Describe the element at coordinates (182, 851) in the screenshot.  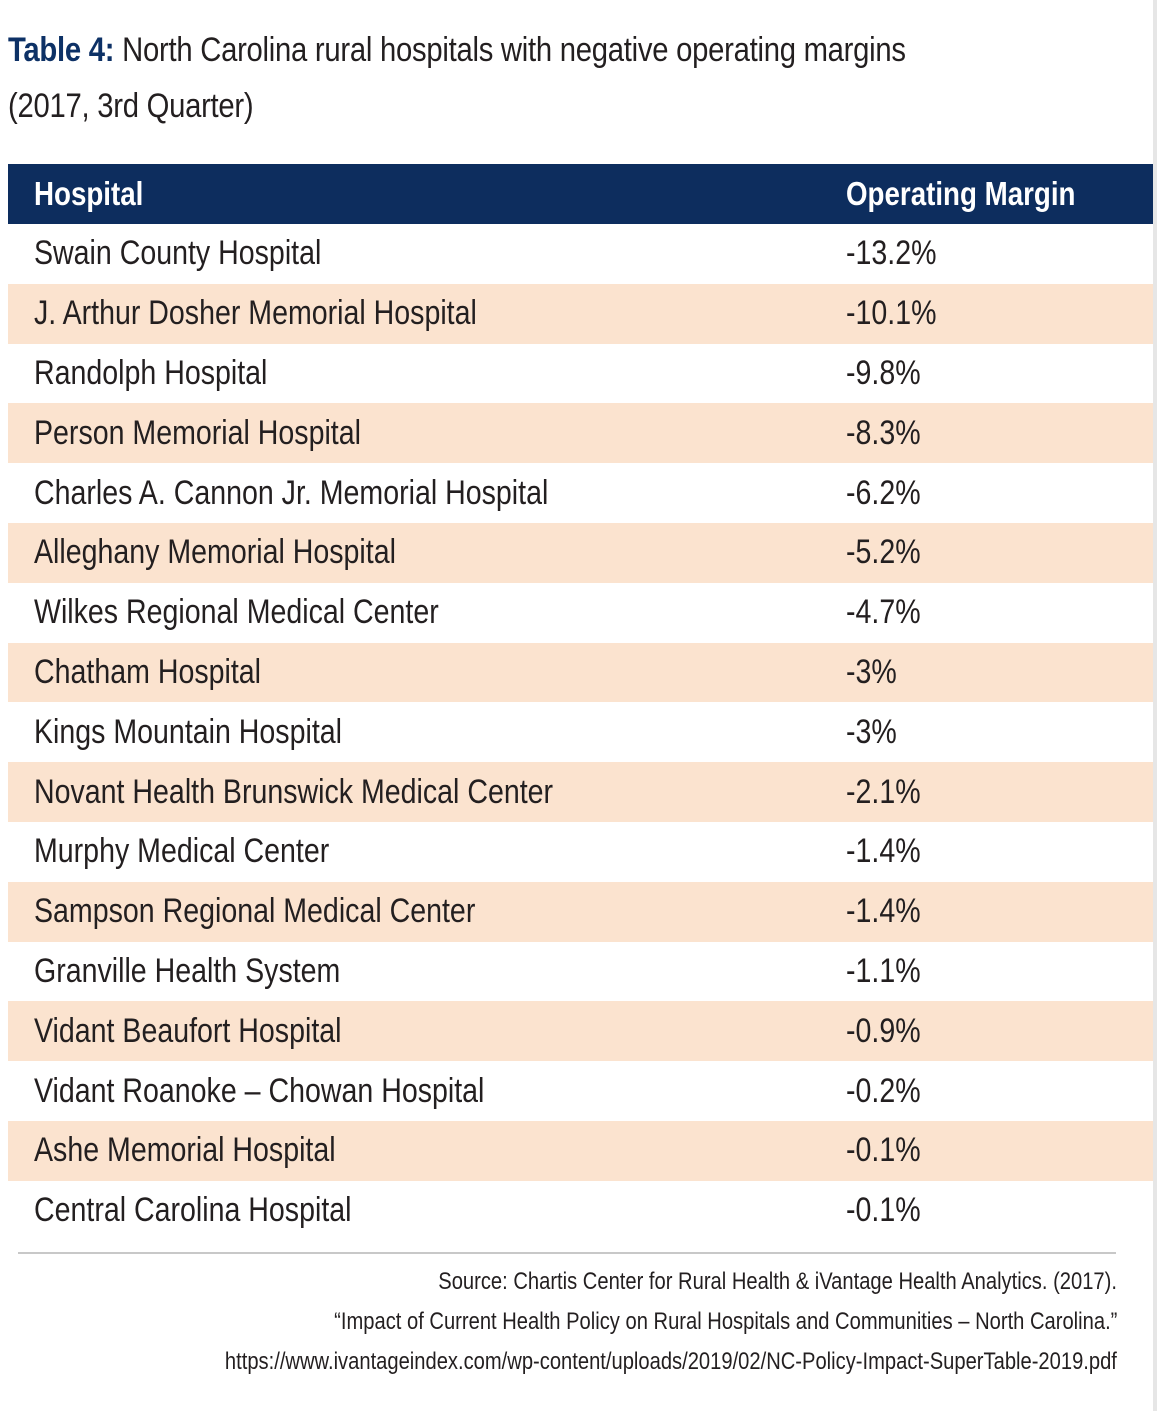
I see `hospital-name-cell: Murphy Medical Center` at that location.